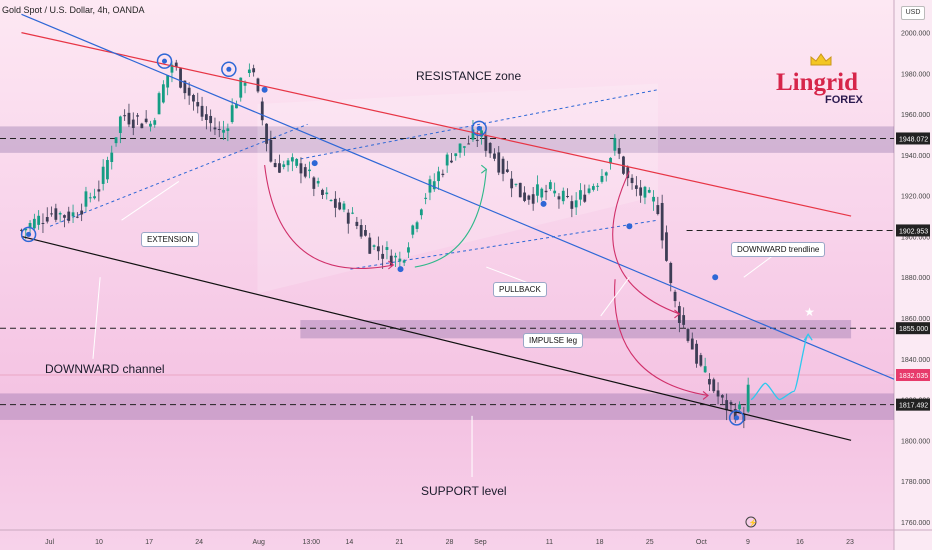 Image resolution: width=932 pixels, height=550 pixels. I want to click on impulse-arrow, so click(661, 338).